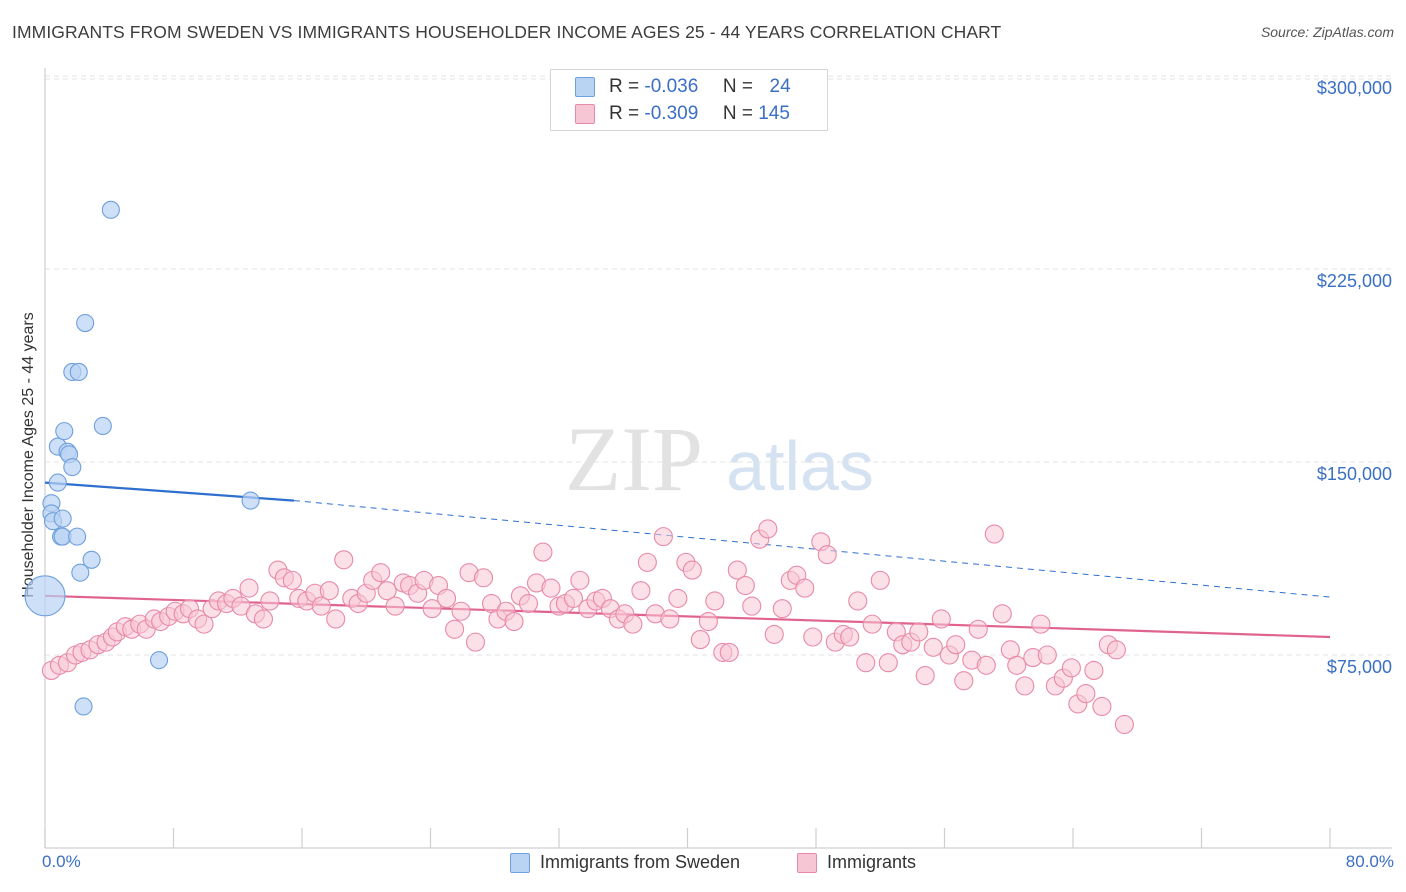 This screenshot has height=892, width=1406. What do you see at coordinates (1354, 88) in the screenshot?
I see `y-tick-label: $300,000` at bounding box center [1354, 88].